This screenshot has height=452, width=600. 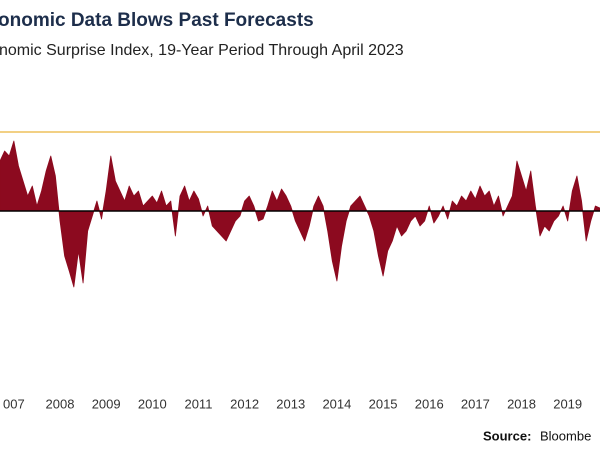 What do you see at coordinates (60, 403) in the screenshot?
I see `x-tick-label: 2008` at bounding box center [60, 403].